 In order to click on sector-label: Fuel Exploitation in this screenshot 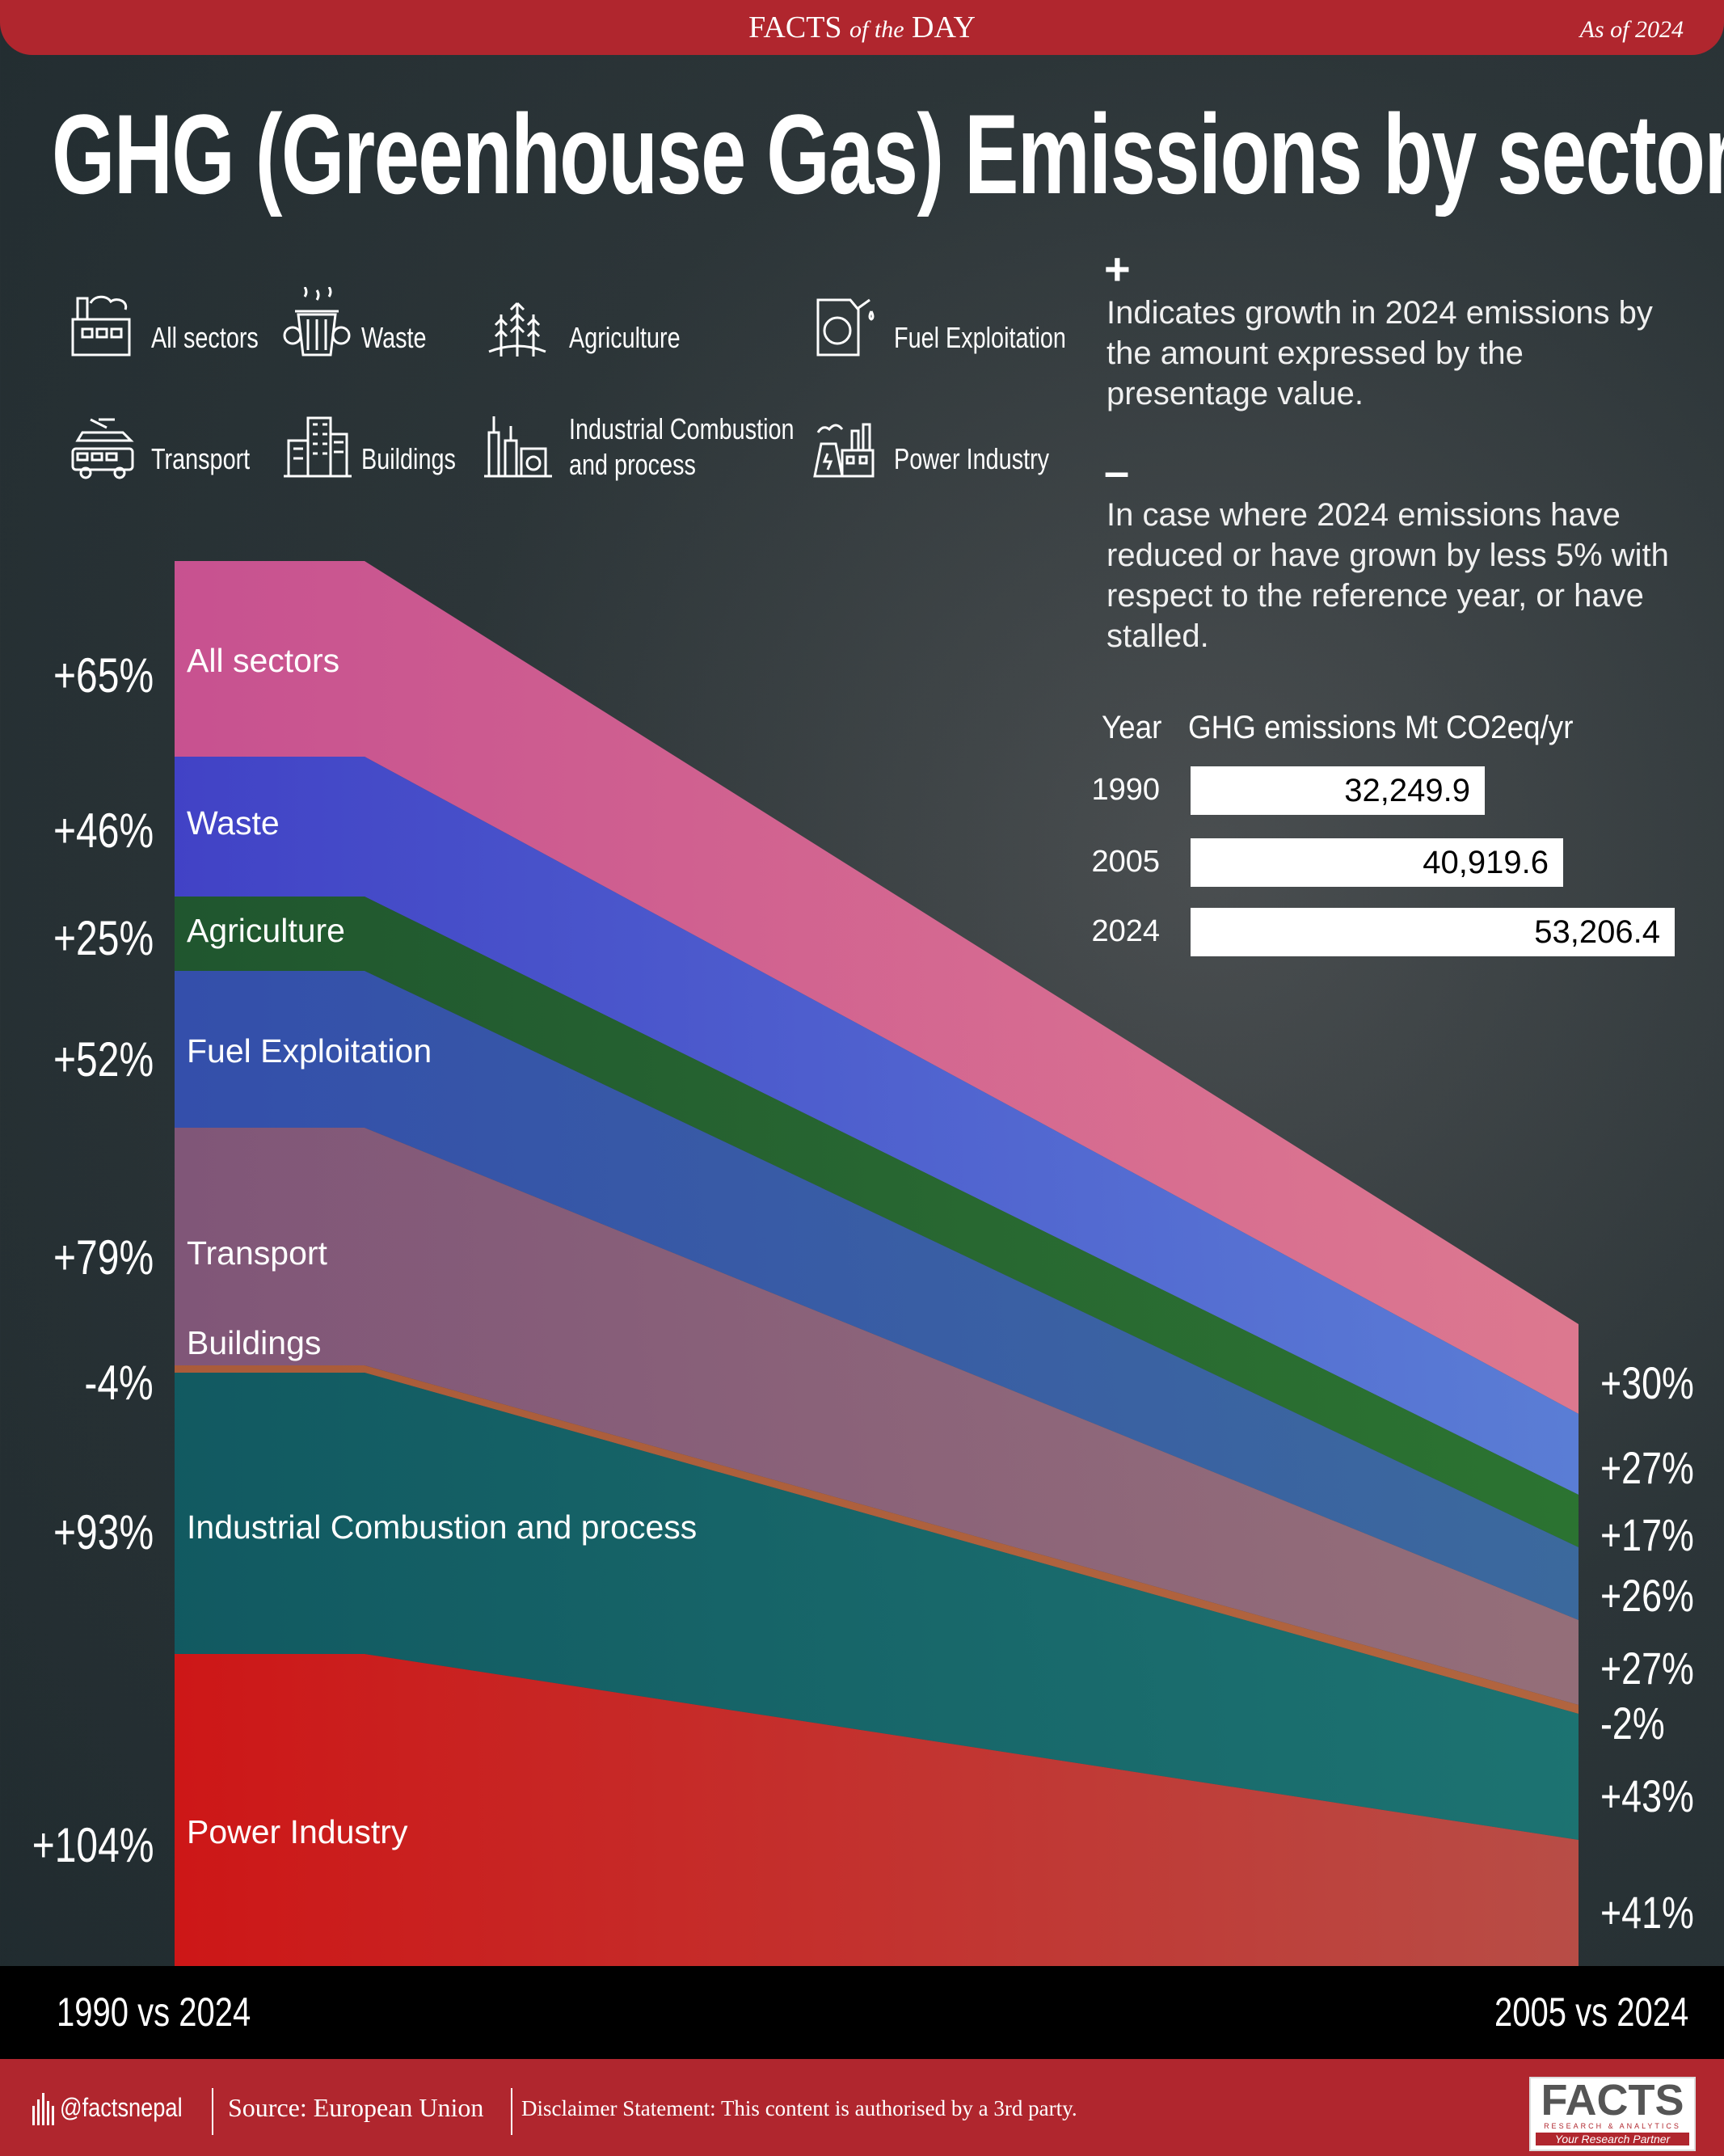, I will do `click(309, 1051)`.